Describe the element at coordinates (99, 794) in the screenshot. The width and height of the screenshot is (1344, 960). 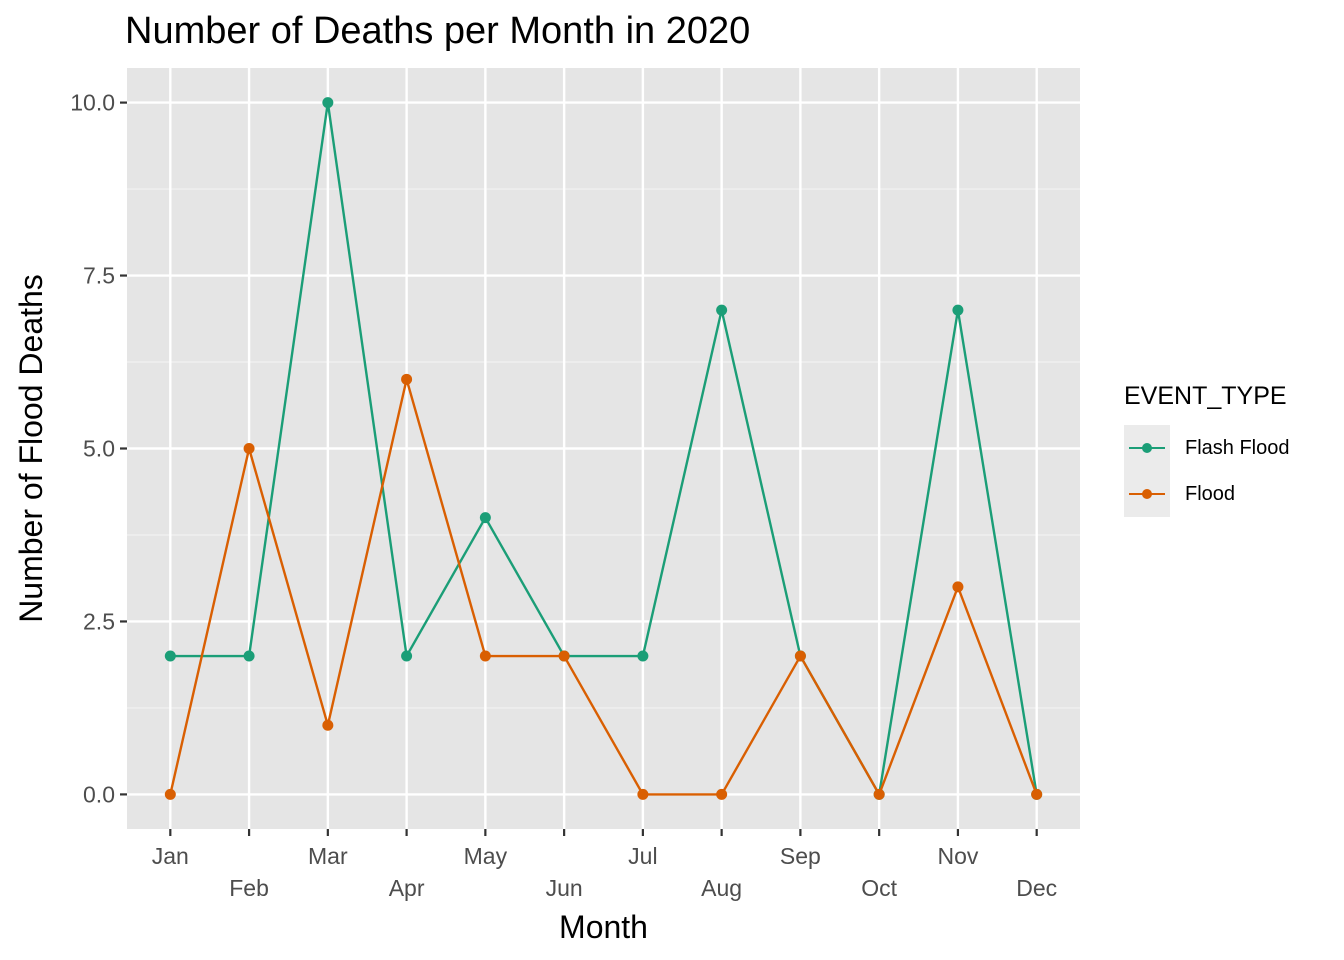
I see `y-tick-label: 0.0` at that location.